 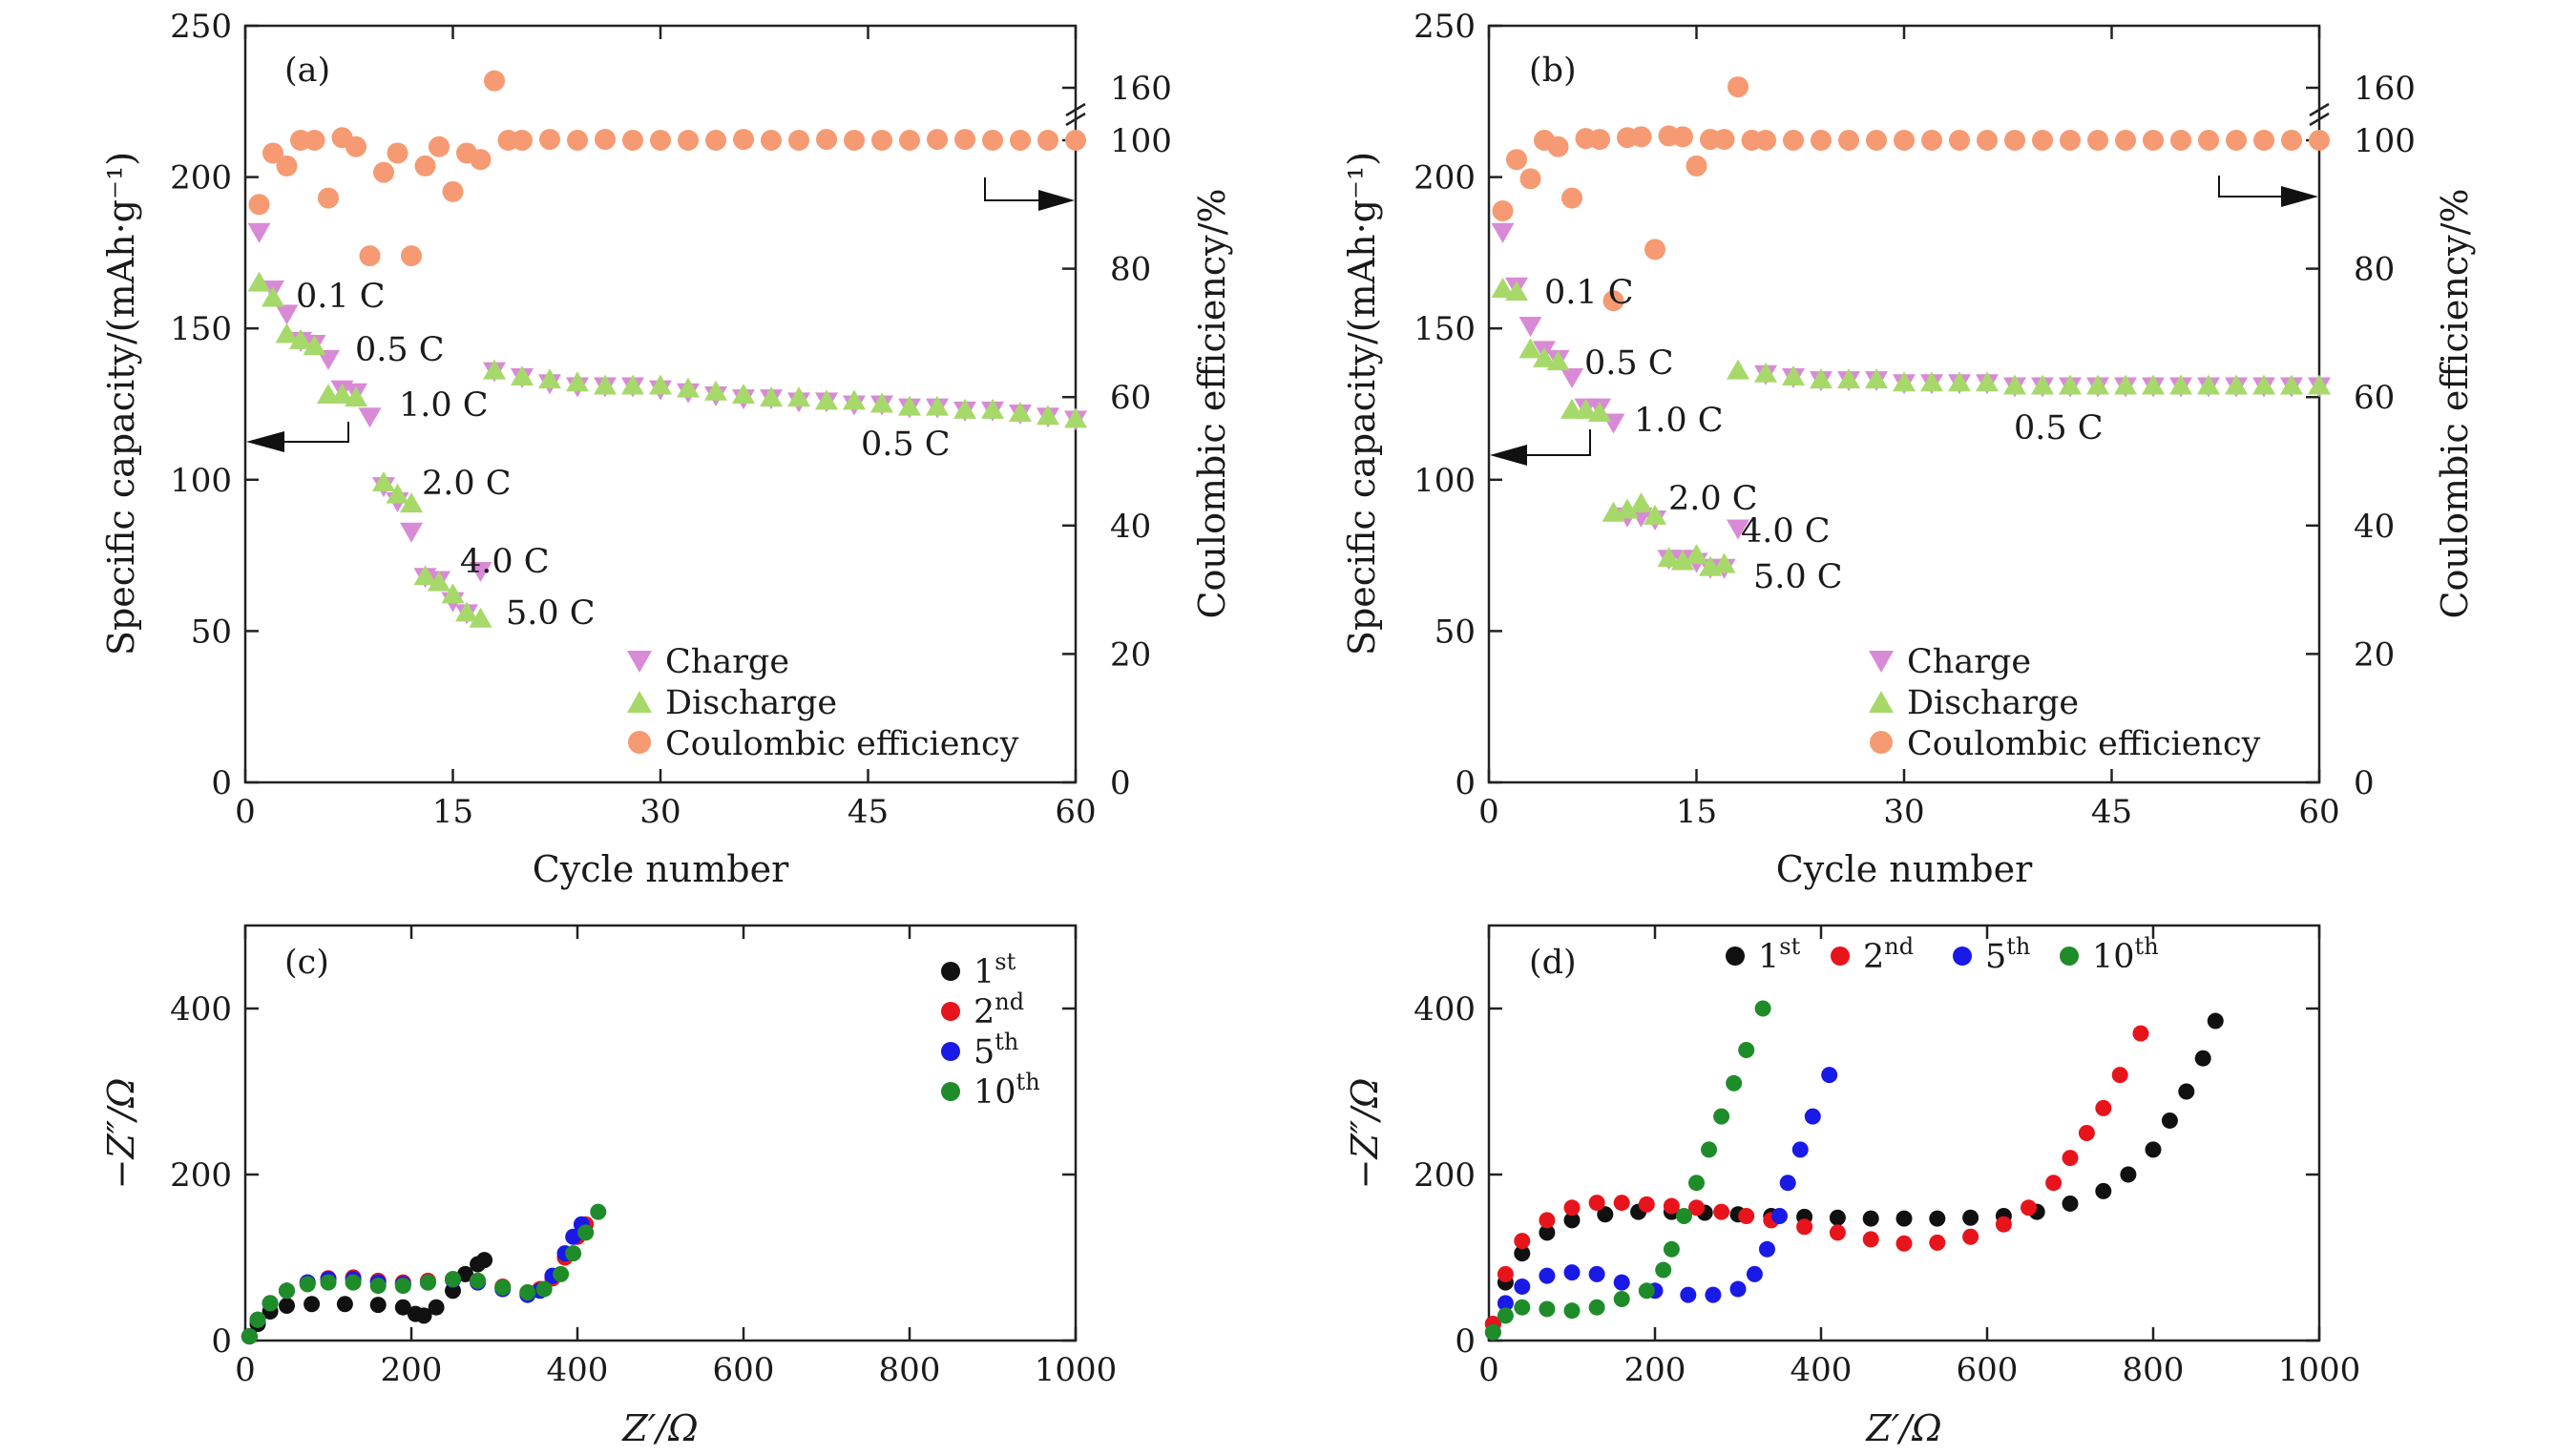 I want to click on y-tick-label: 250, so click(x=1445, y=27).